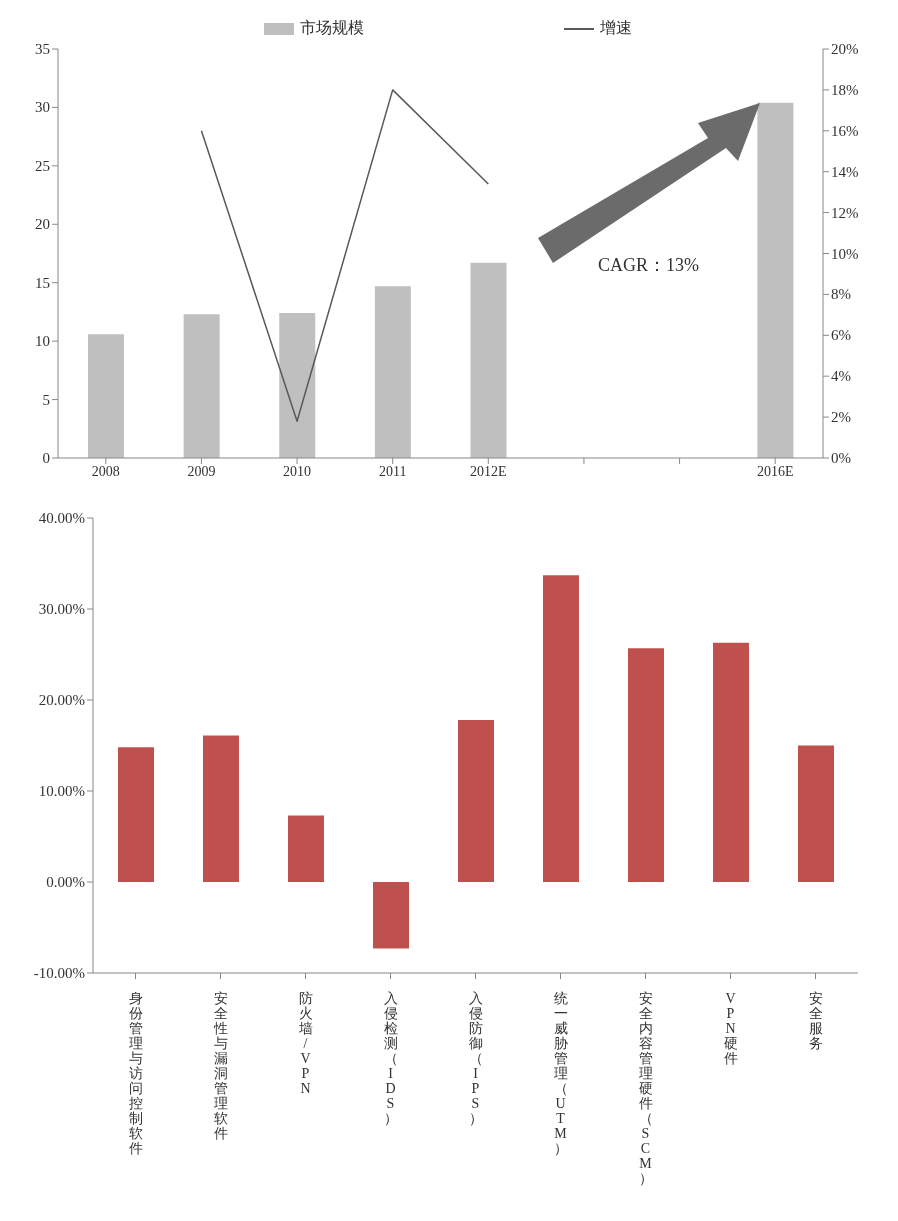  I want to click on category-label: 统一威胁管理（UTM）, so click(560, 1073).